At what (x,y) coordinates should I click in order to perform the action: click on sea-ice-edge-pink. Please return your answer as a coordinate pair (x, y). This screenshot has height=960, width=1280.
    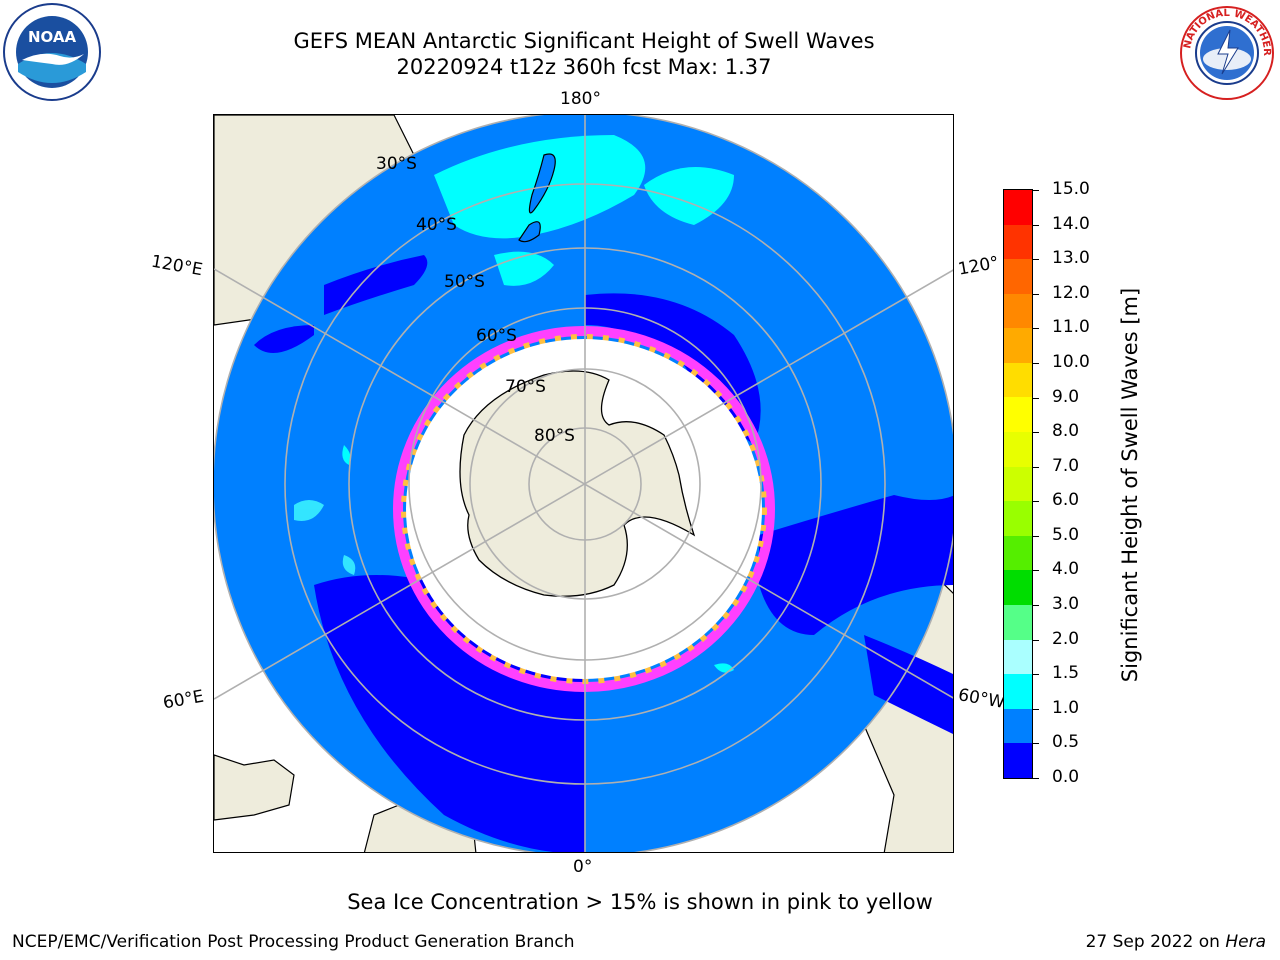
    Looking at the image, I should click on (584, 509).